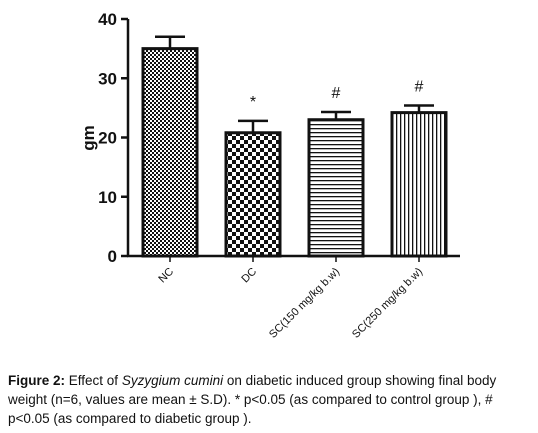  I want to click on caption-label: Figure 2:, so click(37, 380).